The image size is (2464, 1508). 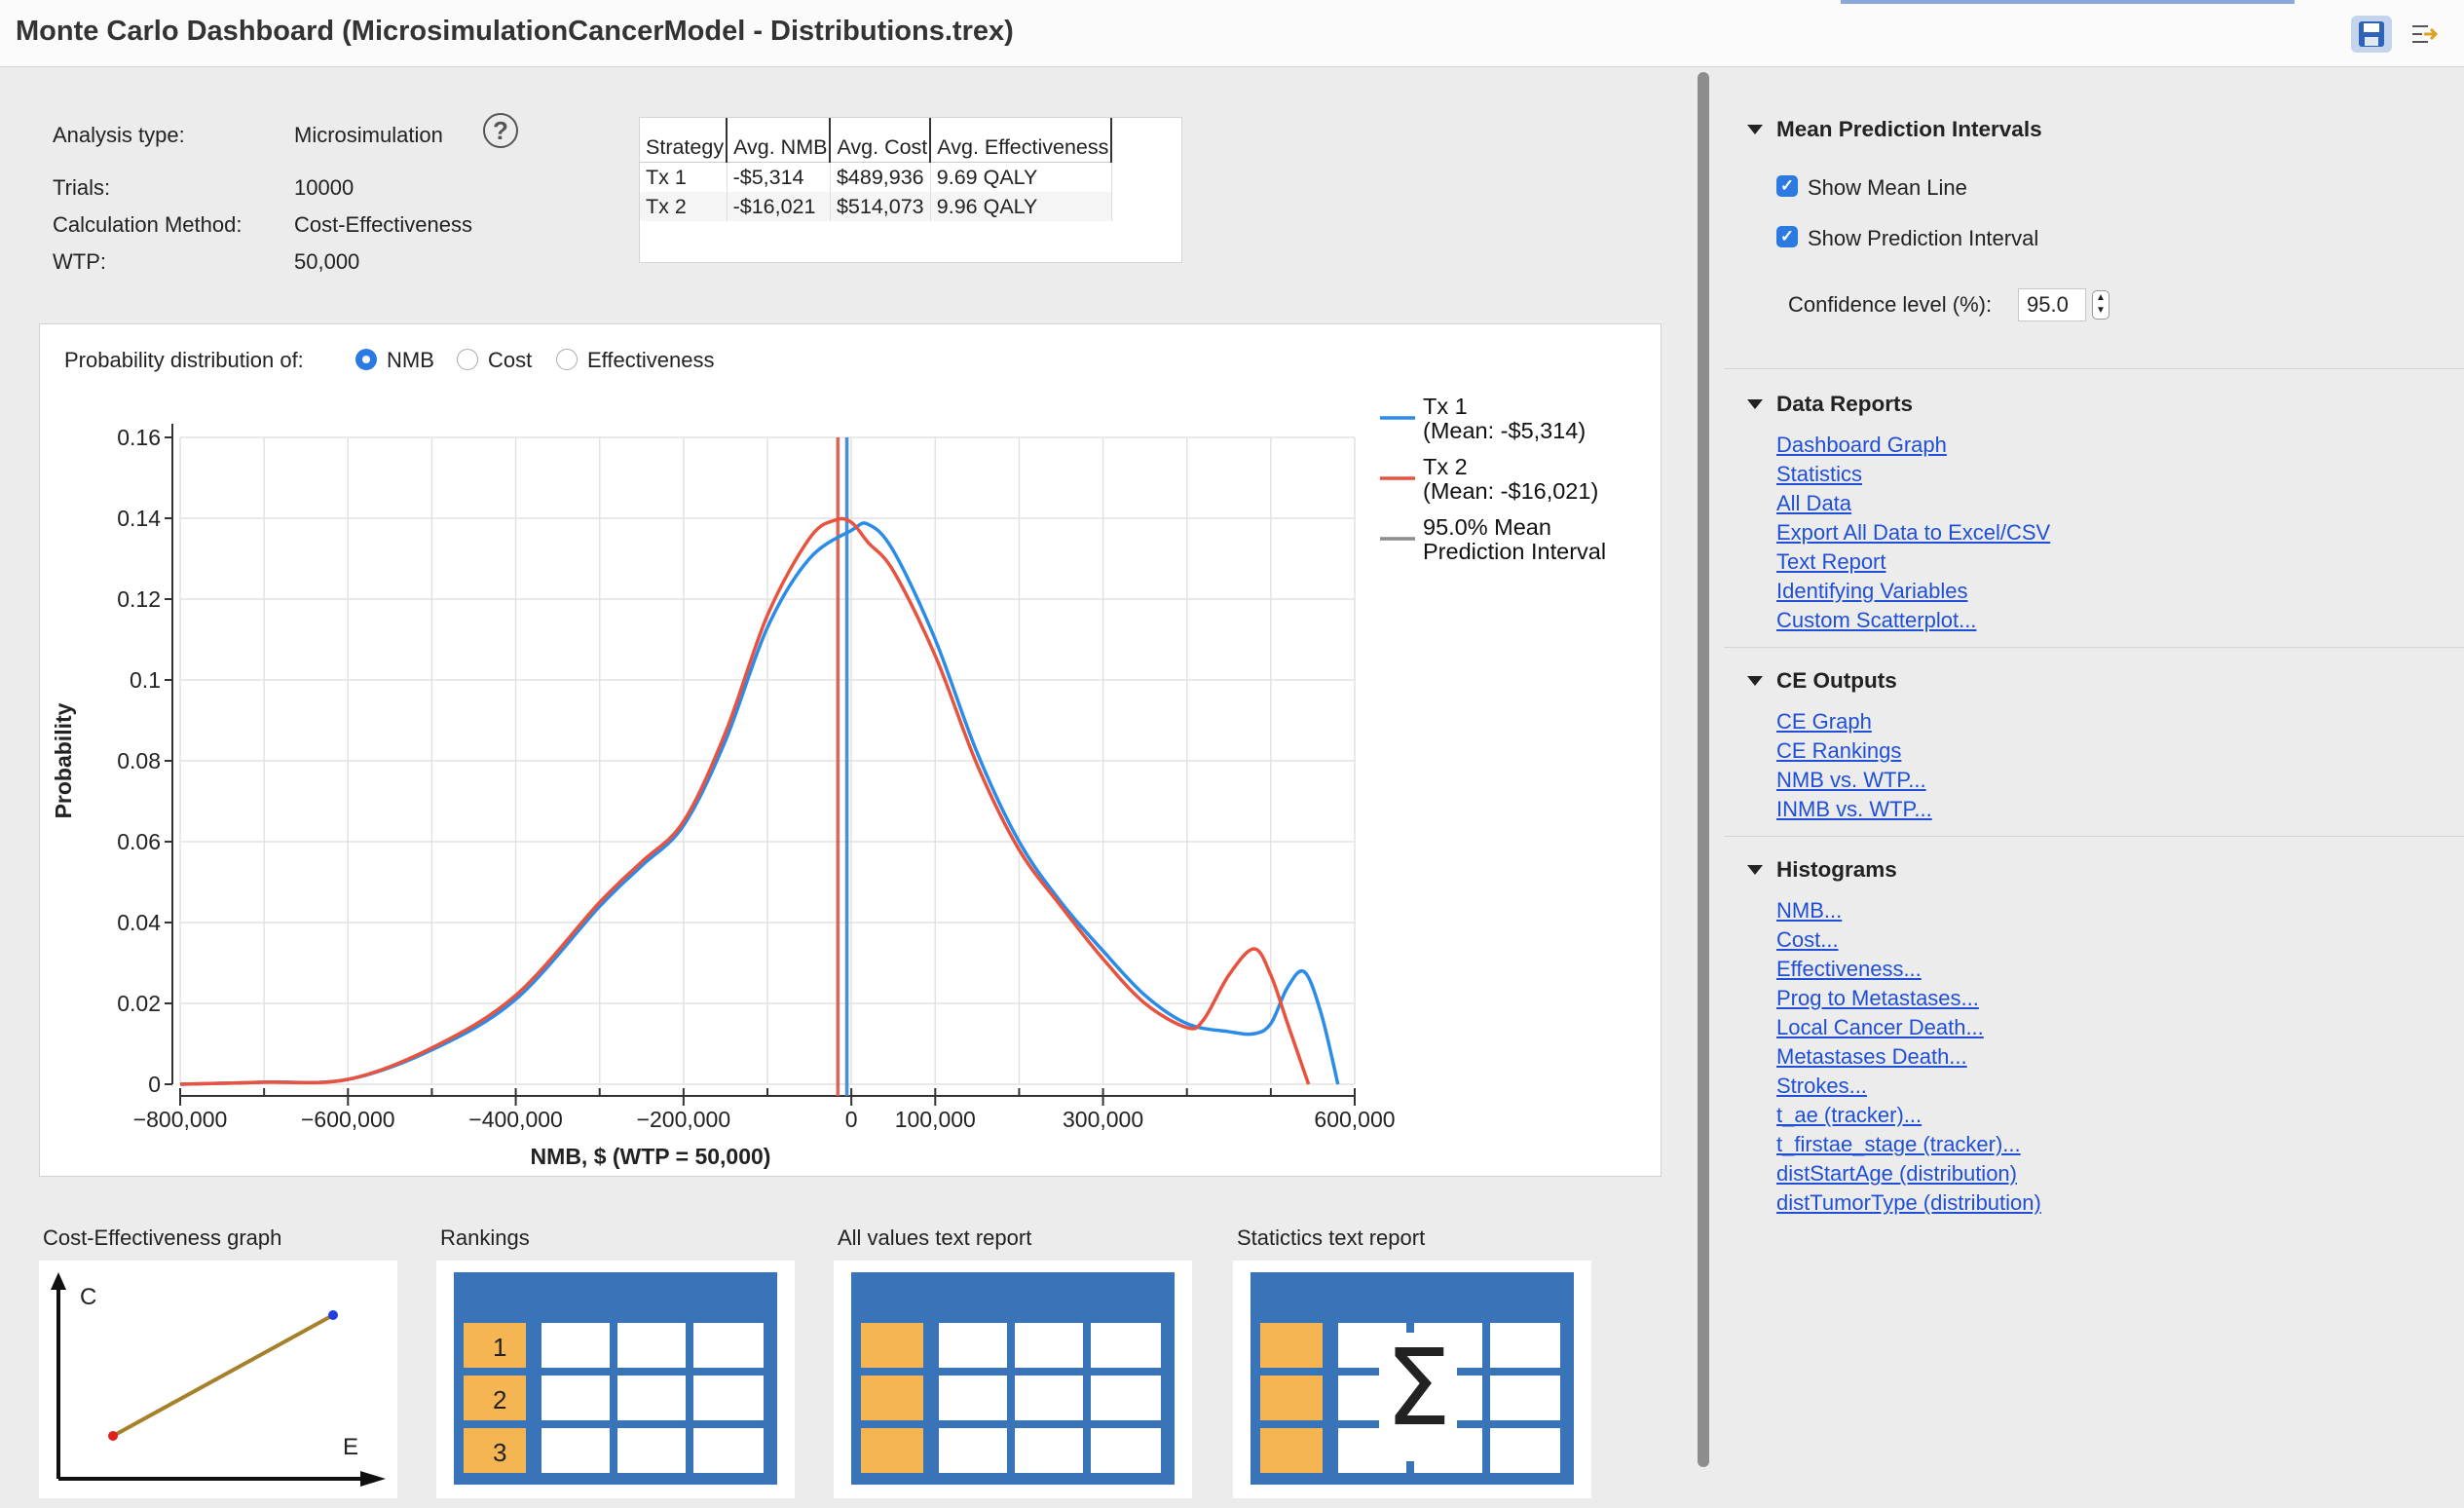 What do you see at coordinates (145, 680) in the screenshot?
I see `y-tick-label: 0.1` at bounding box center [145, 680].